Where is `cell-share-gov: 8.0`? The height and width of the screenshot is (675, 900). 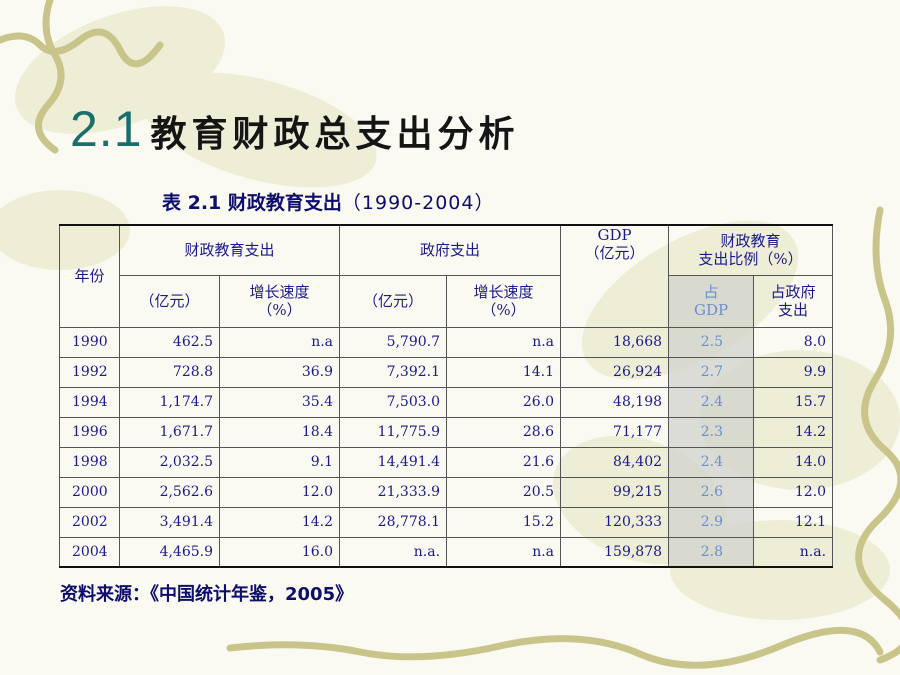 cell-share-gov: 8.0 is located at coordinates (793, 342).